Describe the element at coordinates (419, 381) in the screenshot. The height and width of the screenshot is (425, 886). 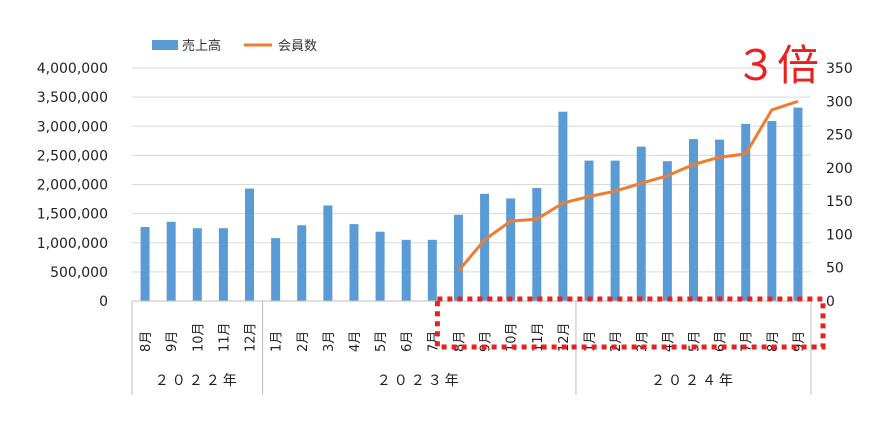
I see `year-label: ２０２３年` at that location.